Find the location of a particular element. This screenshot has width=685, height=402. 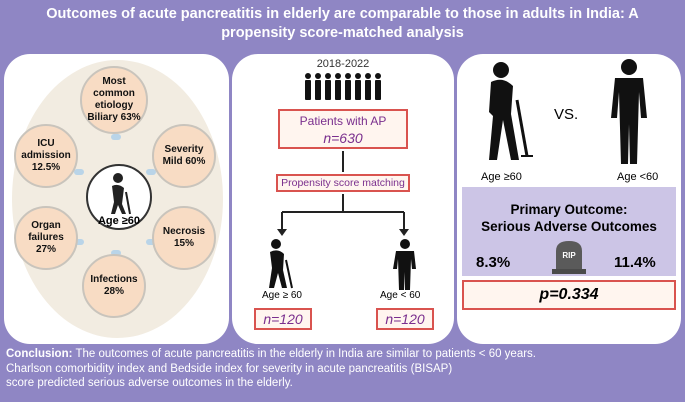

p-value: p=0.334 is located at coordinates (569, 294).